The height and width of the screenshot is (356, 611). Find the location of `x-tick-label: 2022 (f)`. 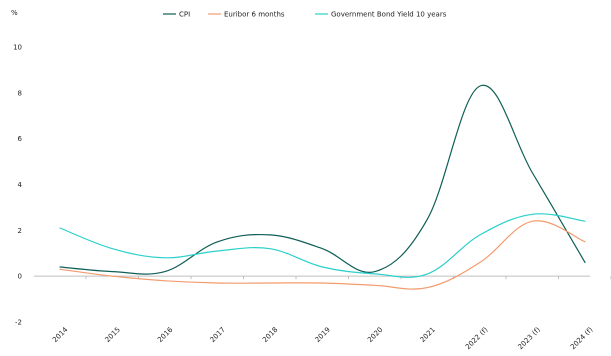

x-tick-label: 2022 (f) is located at coordinates (477, 339).